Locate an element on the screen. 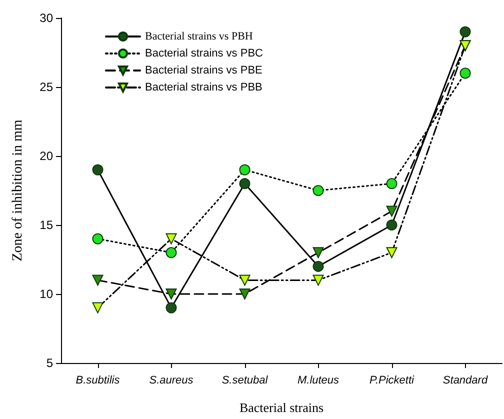  legend-label: Bacterial strains vs PBC is located at coordinates (204, 54).